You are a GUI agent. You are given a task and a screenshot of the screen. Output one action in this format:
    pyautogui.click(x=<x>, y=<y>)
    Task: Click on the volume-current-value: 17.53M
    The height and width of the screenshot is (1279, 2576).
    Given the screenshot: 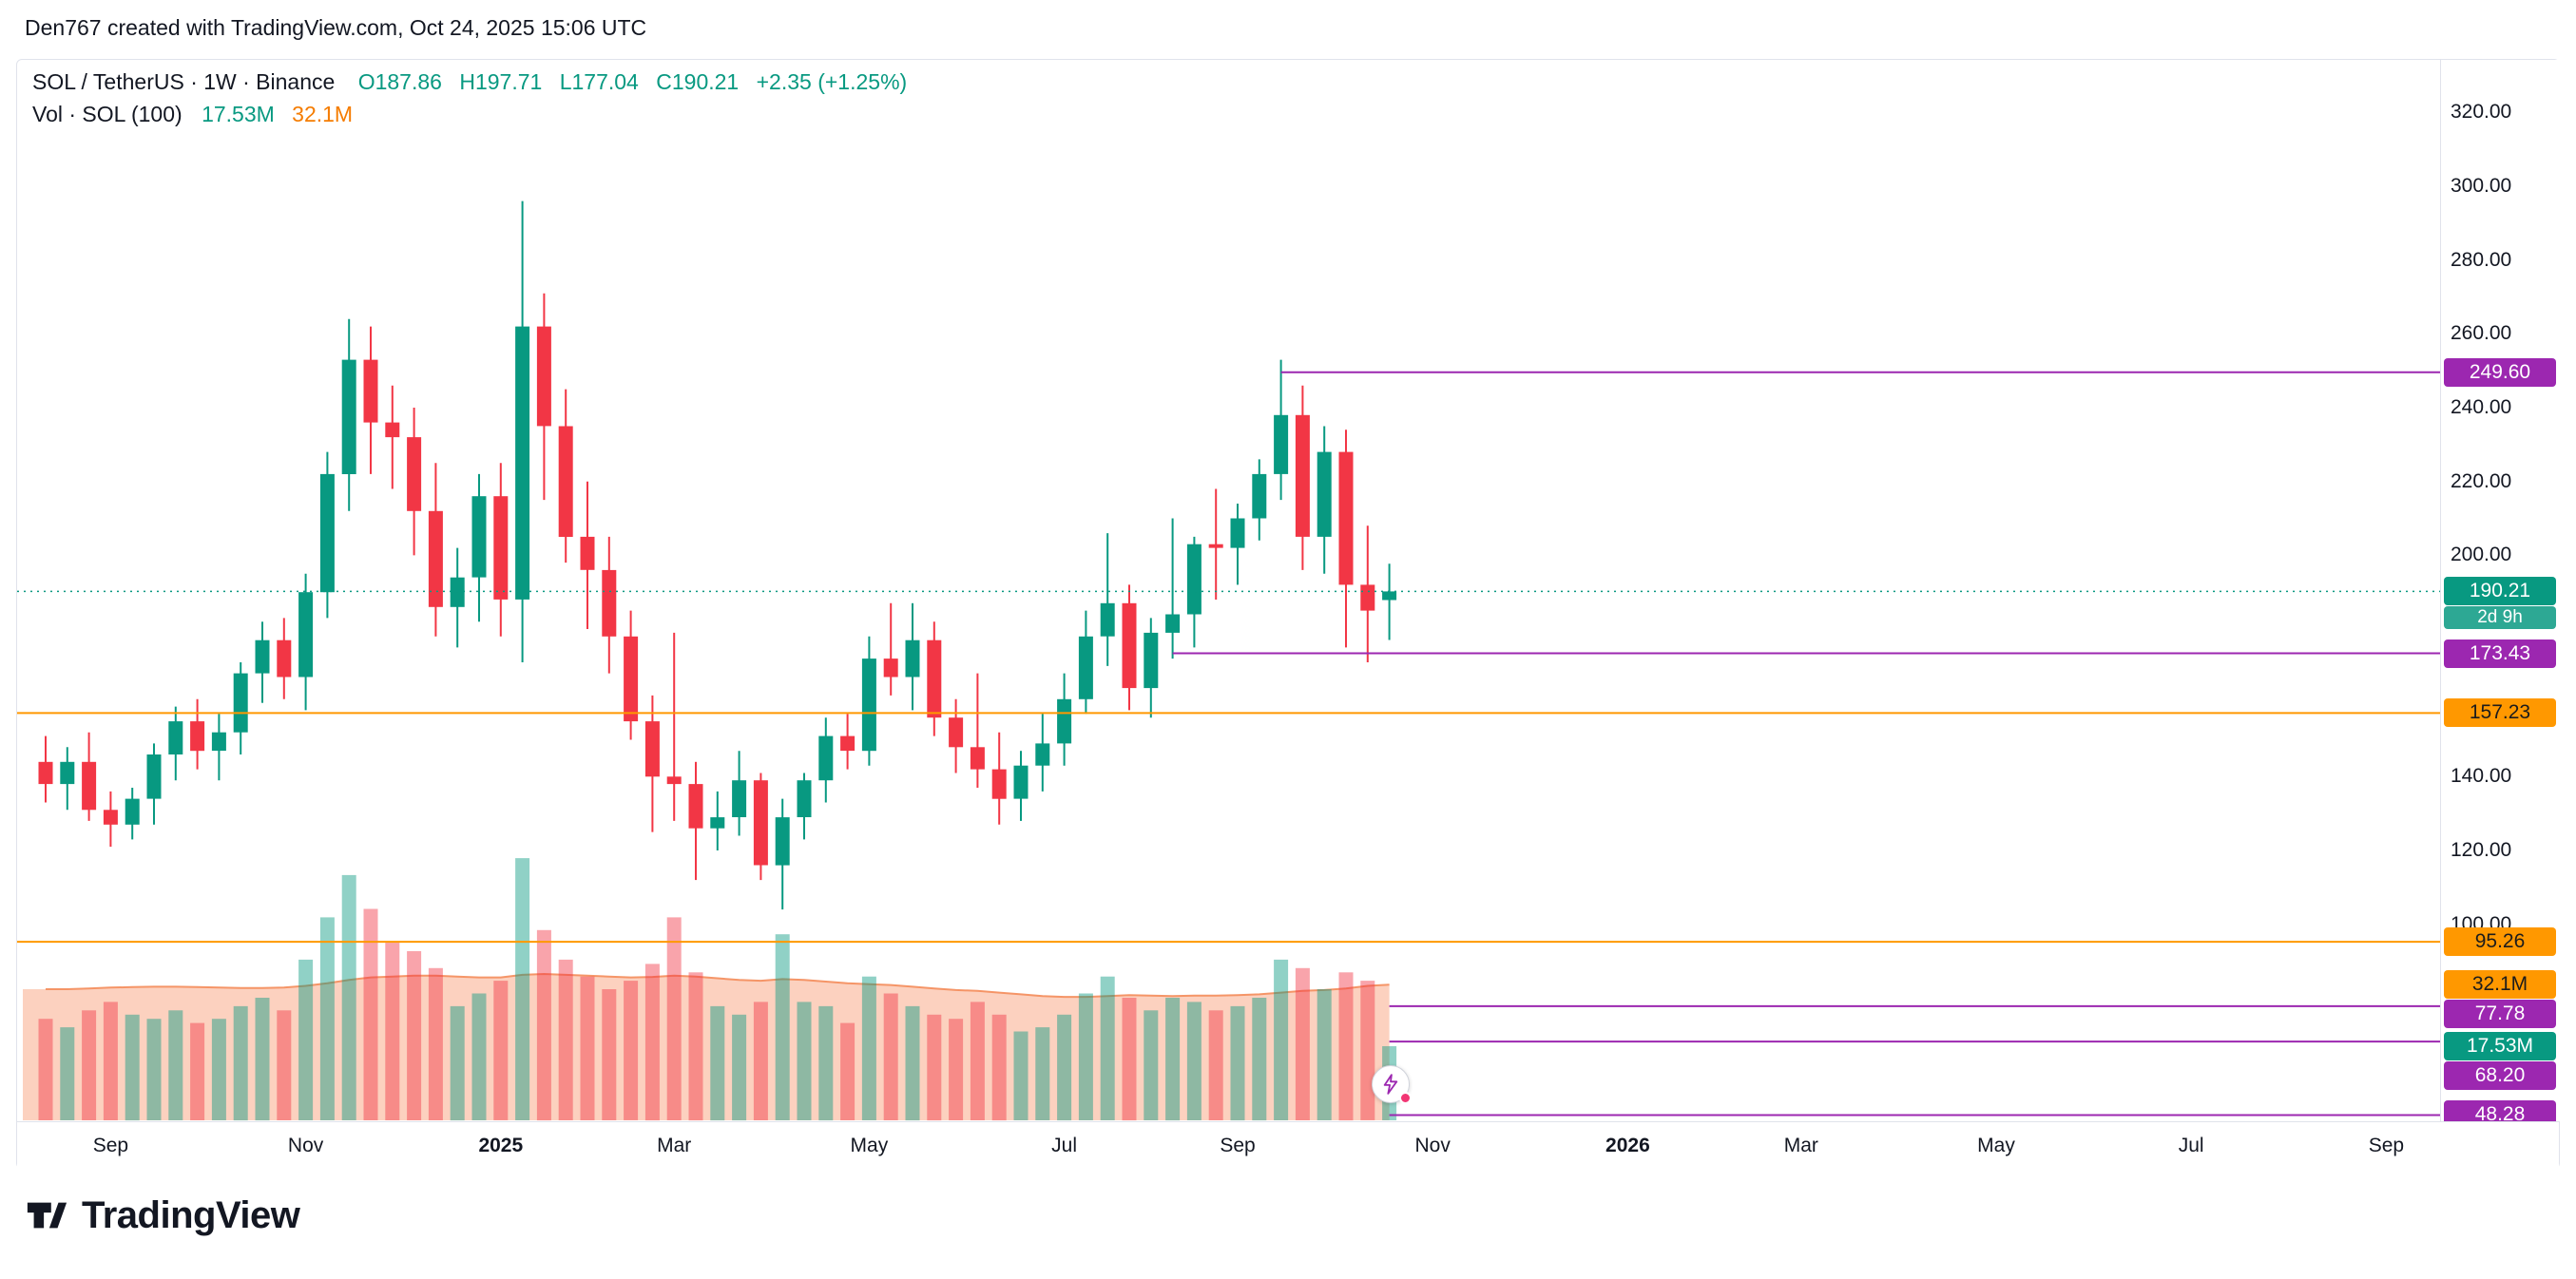 What is the action you would take?
    pyautogui.click(x=238, y=114)
    